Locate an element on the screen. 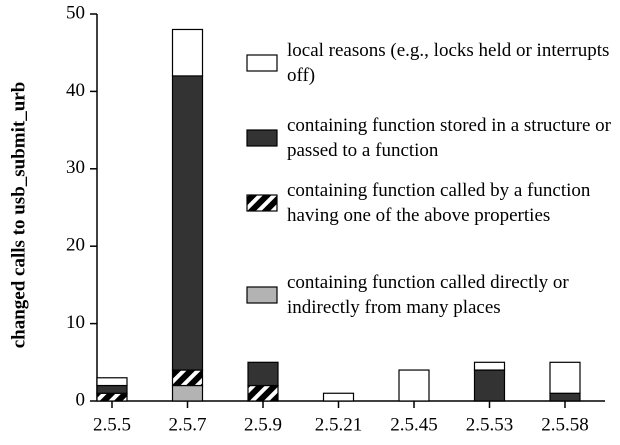 Image resolution: width=620 pixels, height=445 pixels. x-tick-label: 2.5.58 is located at coordinates (565, 424).